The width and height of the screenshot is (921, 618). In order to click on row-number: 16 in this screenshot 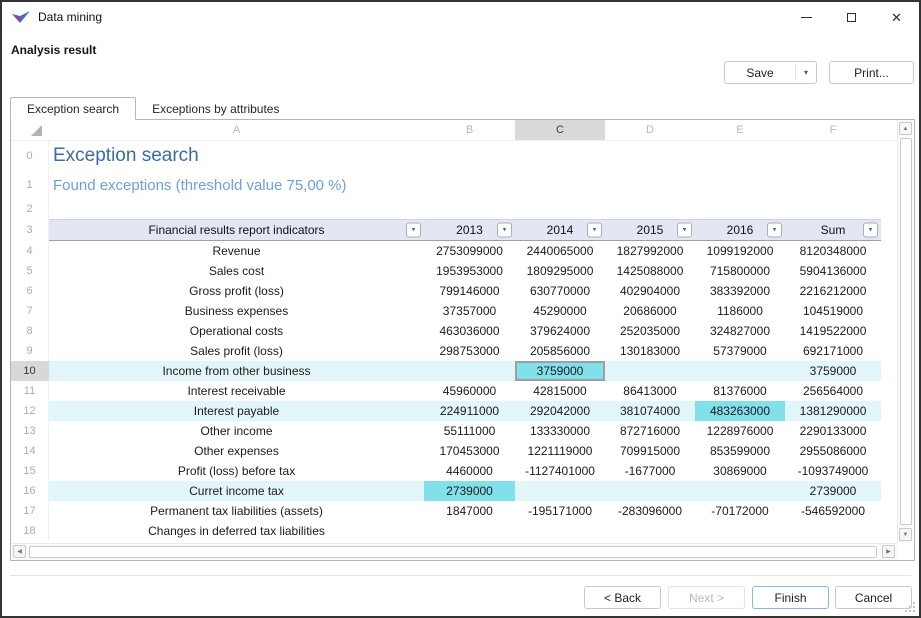, I will do `click(30, 491)`.